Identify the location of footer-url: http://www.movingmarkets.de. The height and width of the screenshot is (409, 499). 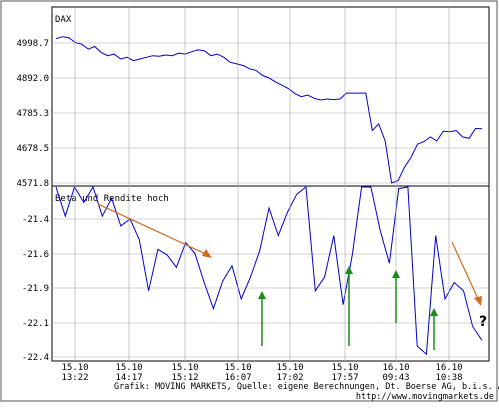
(425, 397).